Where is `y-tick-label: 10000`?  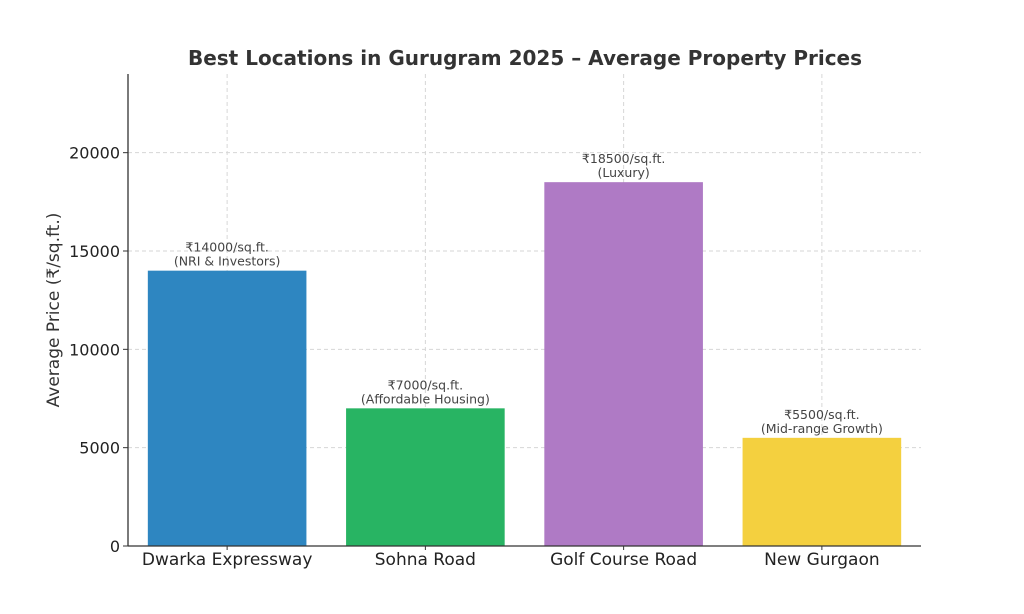 y-tick-label: 10000 is located at coordinates (94, 349).